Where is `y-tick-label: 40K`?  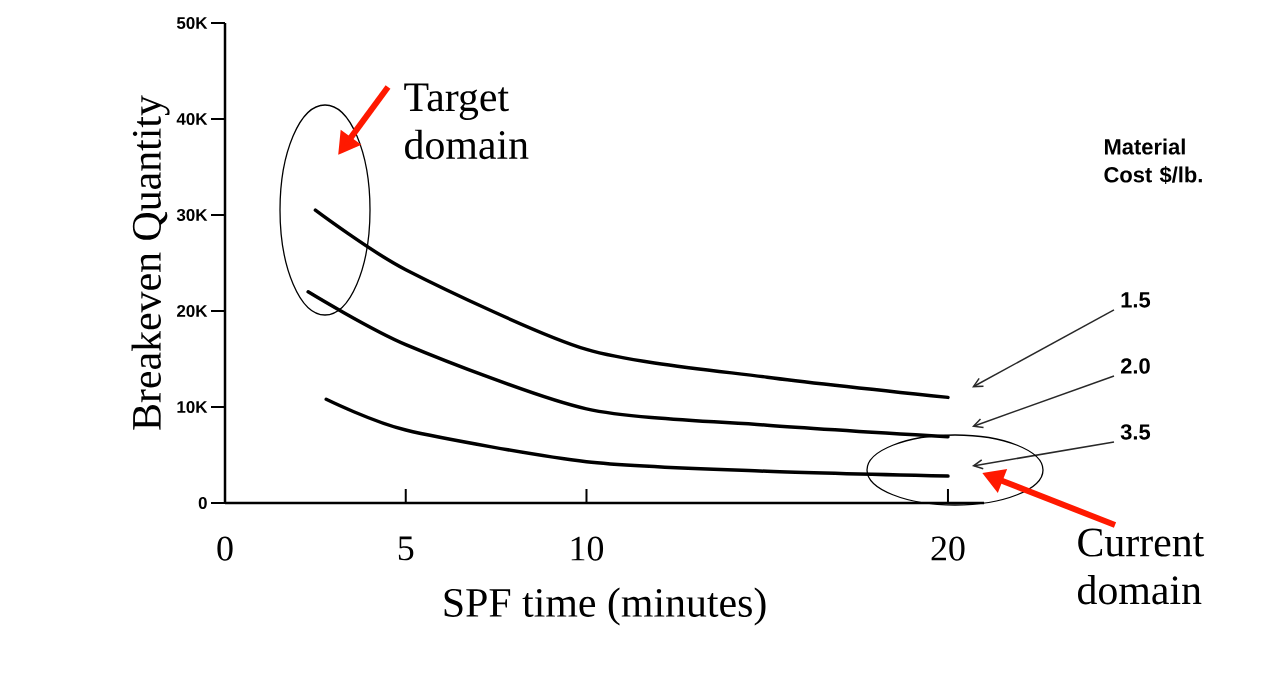
y-tick-label: 40K is located at coordinates (192, 118).